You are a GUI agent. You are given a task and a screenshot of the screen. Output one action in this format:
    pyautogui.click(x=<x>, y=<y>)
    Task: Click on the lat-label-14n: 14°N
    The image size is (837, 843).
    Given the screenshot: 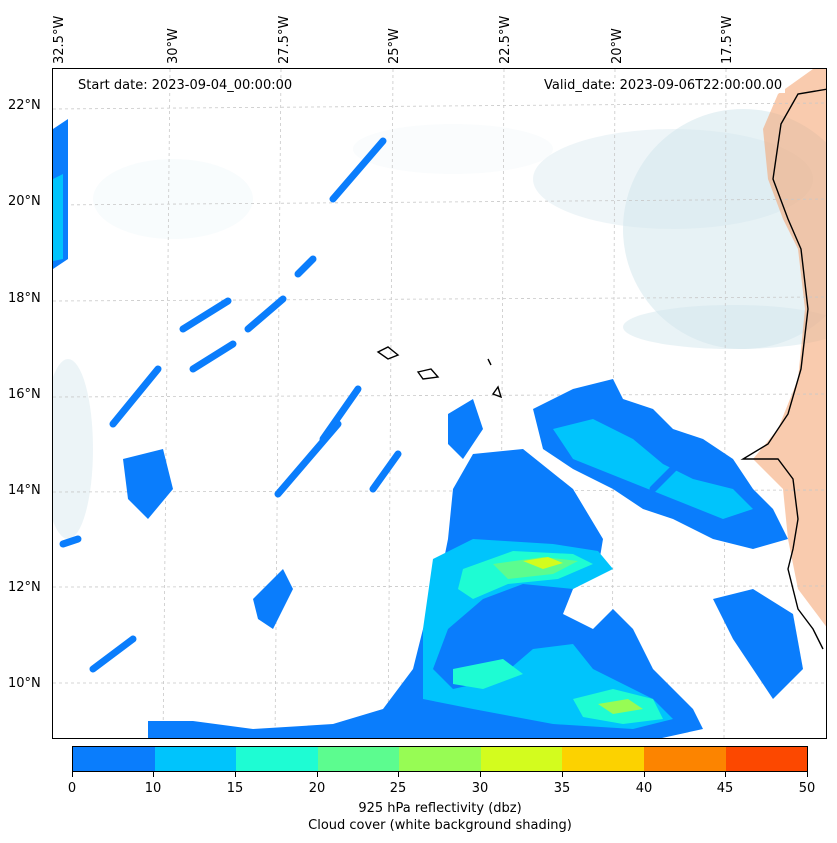 What is the action you would take?
    pyautogui.click(x=24, y=490)
    